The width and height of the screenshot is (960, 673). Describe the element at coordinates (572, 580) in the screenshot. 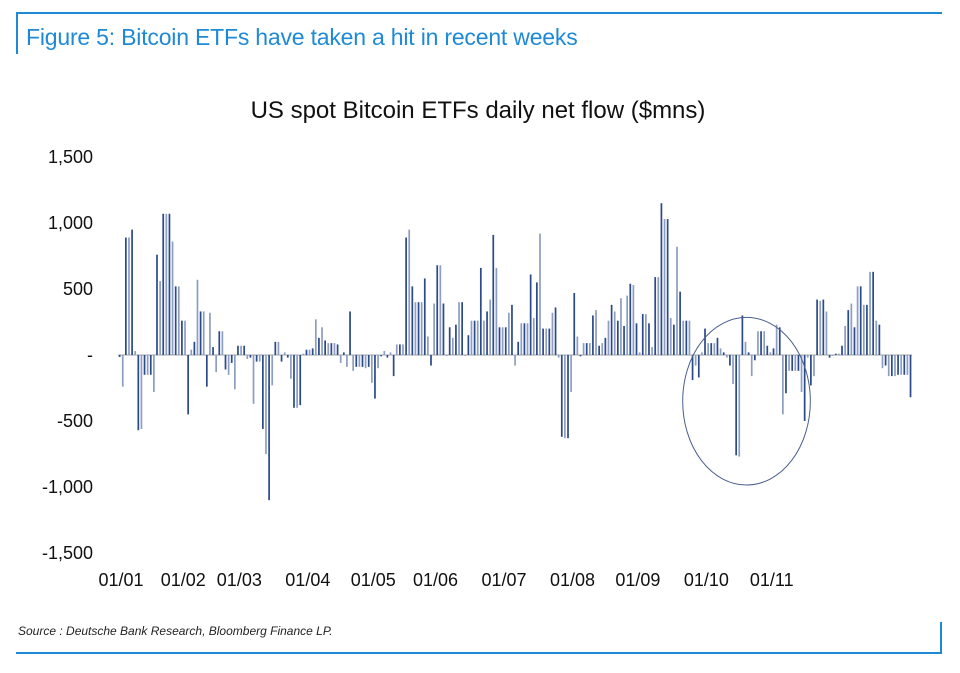

I see `x-tick-label: 01/08` at that location.